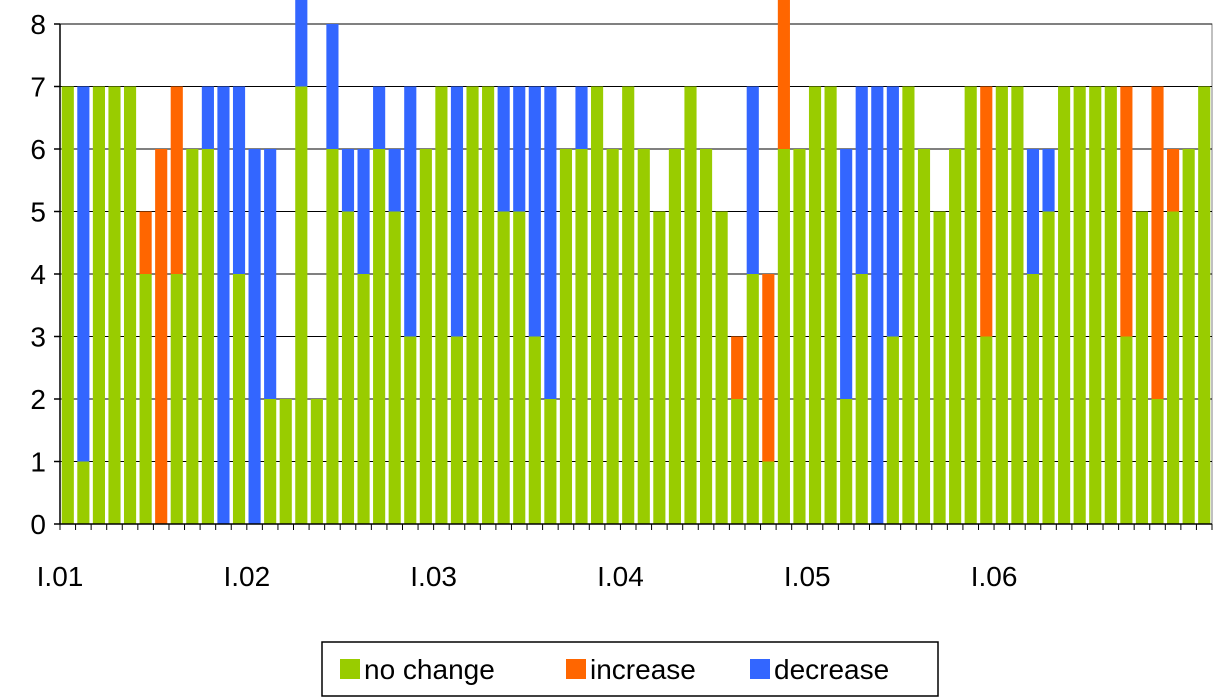 This screenshot has height=698, width=1220. I want to click on y-tick-label: 3, so click(38, 337).